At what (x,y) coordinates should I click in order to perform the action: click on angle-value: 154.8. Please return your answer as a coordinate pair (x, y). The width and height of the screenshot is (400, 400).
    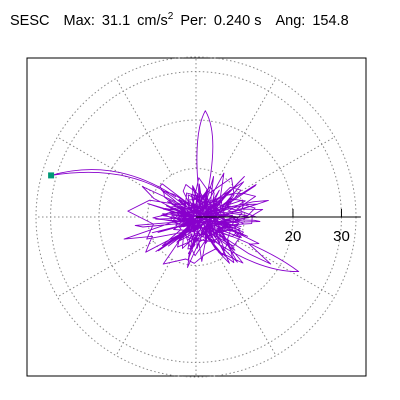
    Looking at the image, I should click on (330, 21).